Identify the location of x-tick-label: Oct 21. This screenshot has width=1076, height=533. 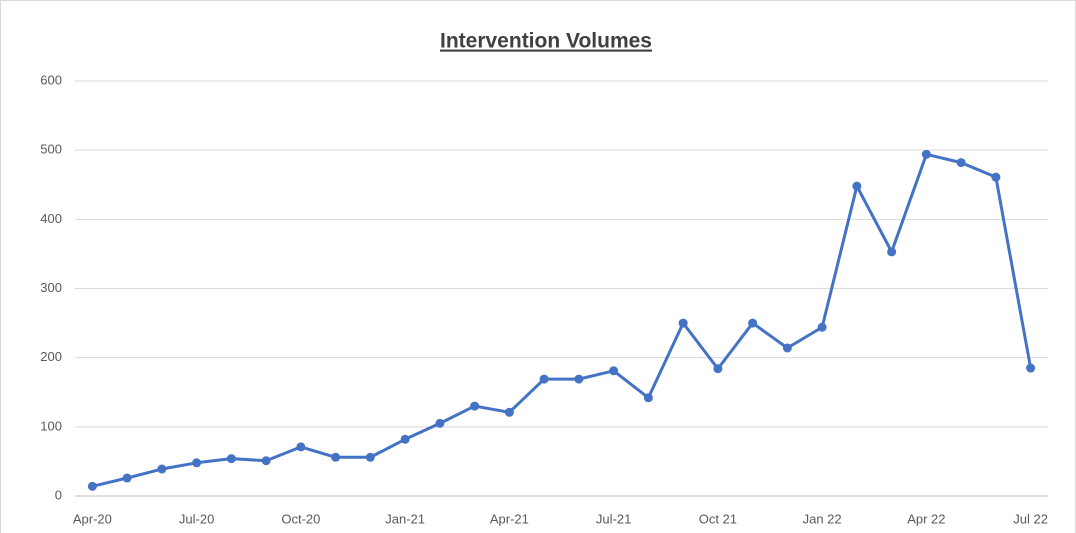
(718, 518).